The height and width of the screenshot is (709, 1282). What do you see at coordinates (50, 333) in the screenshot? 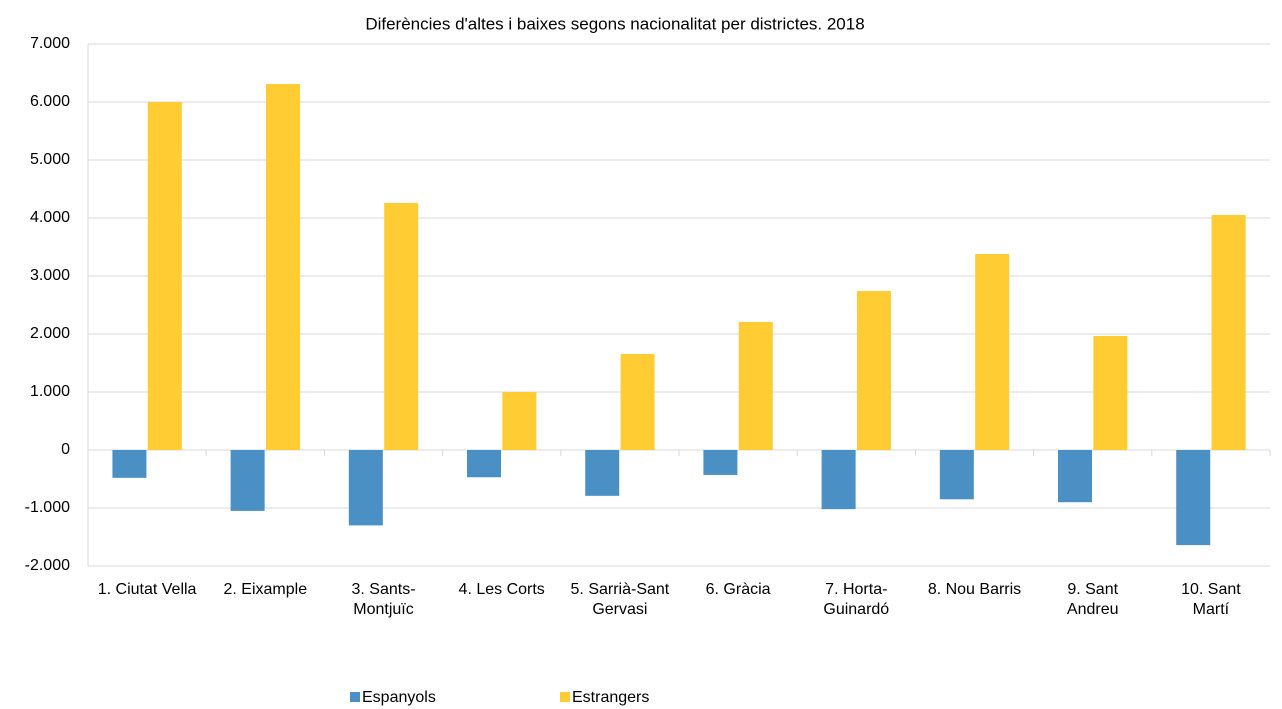
I see `y-tick-label: 2.000` at bounding box center [50, 333].